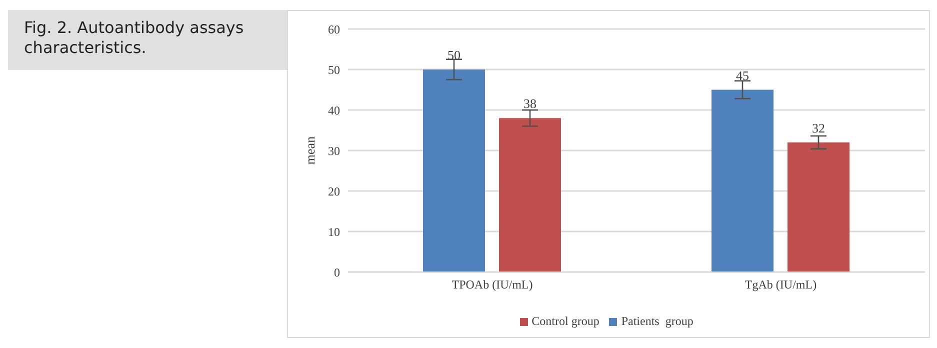 The image size is (937, 348). What do you see at coordinates (334, 69) in the screenshot?
I see `y-tick-label: 50` at bounding box center [334, 69].